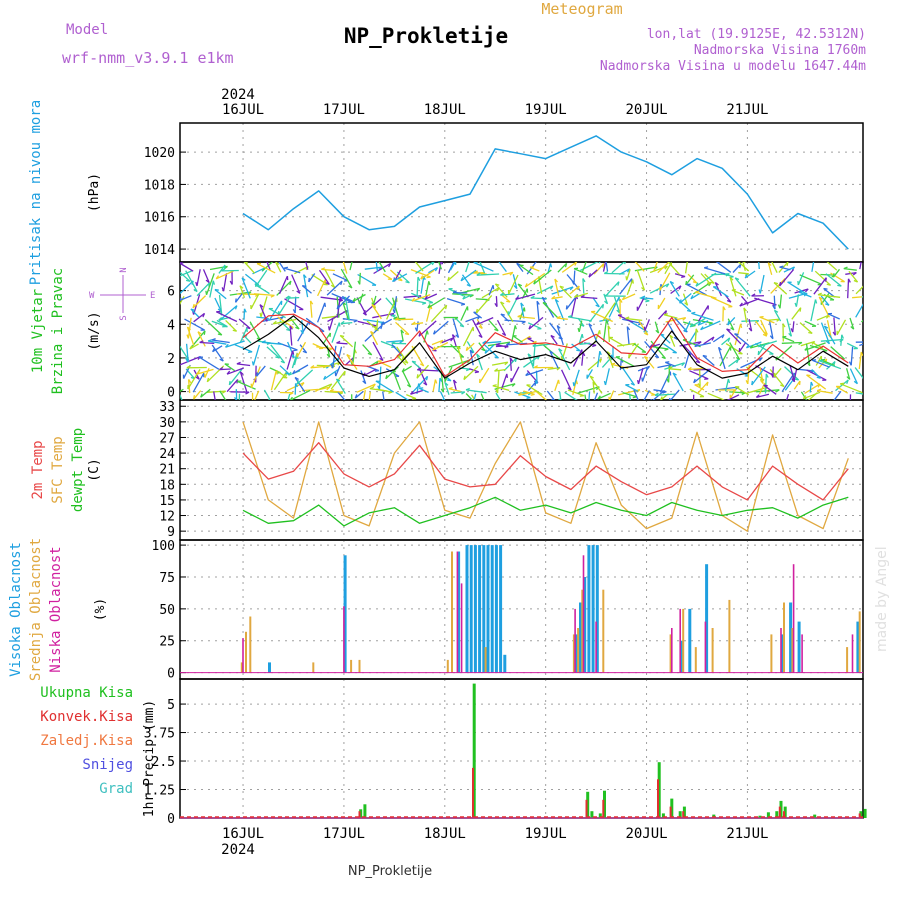 The width and height of the screenshot is (900, 905). Describe the element at coordinates (152, 296) in the screenshot. I see `compass-e: E` at that location.